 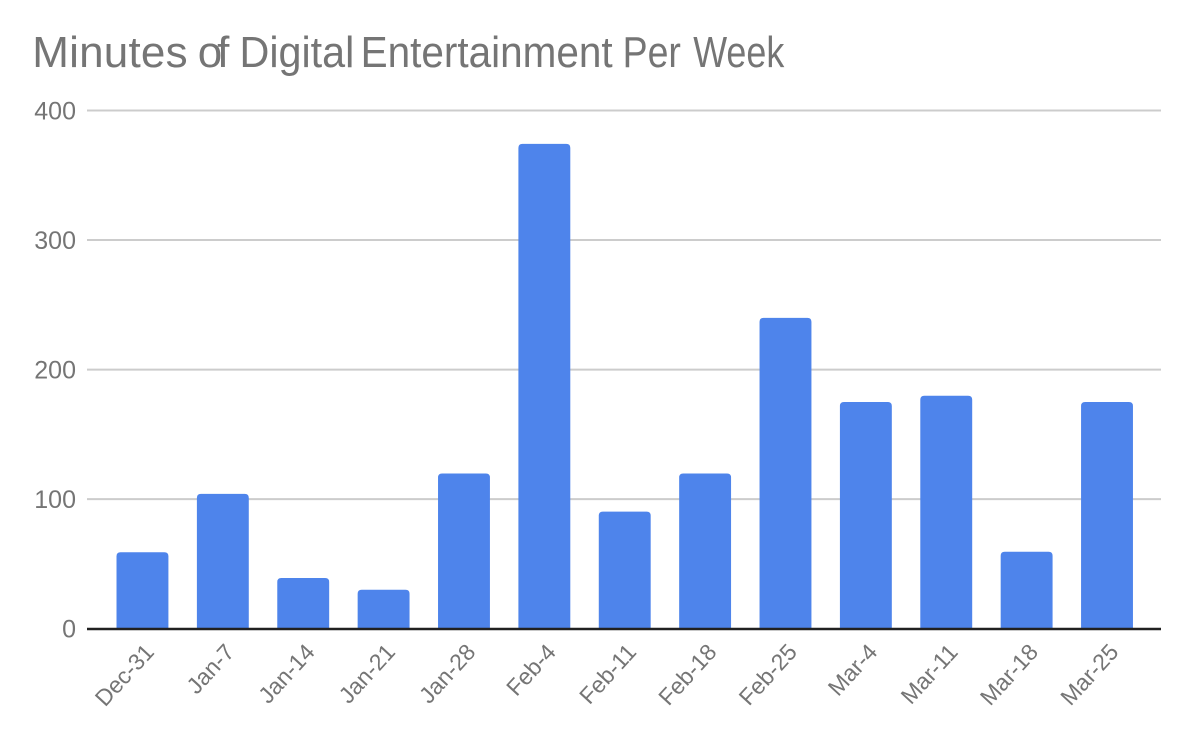 I want to click on svg-text: 0, so click(x=69, y=630).